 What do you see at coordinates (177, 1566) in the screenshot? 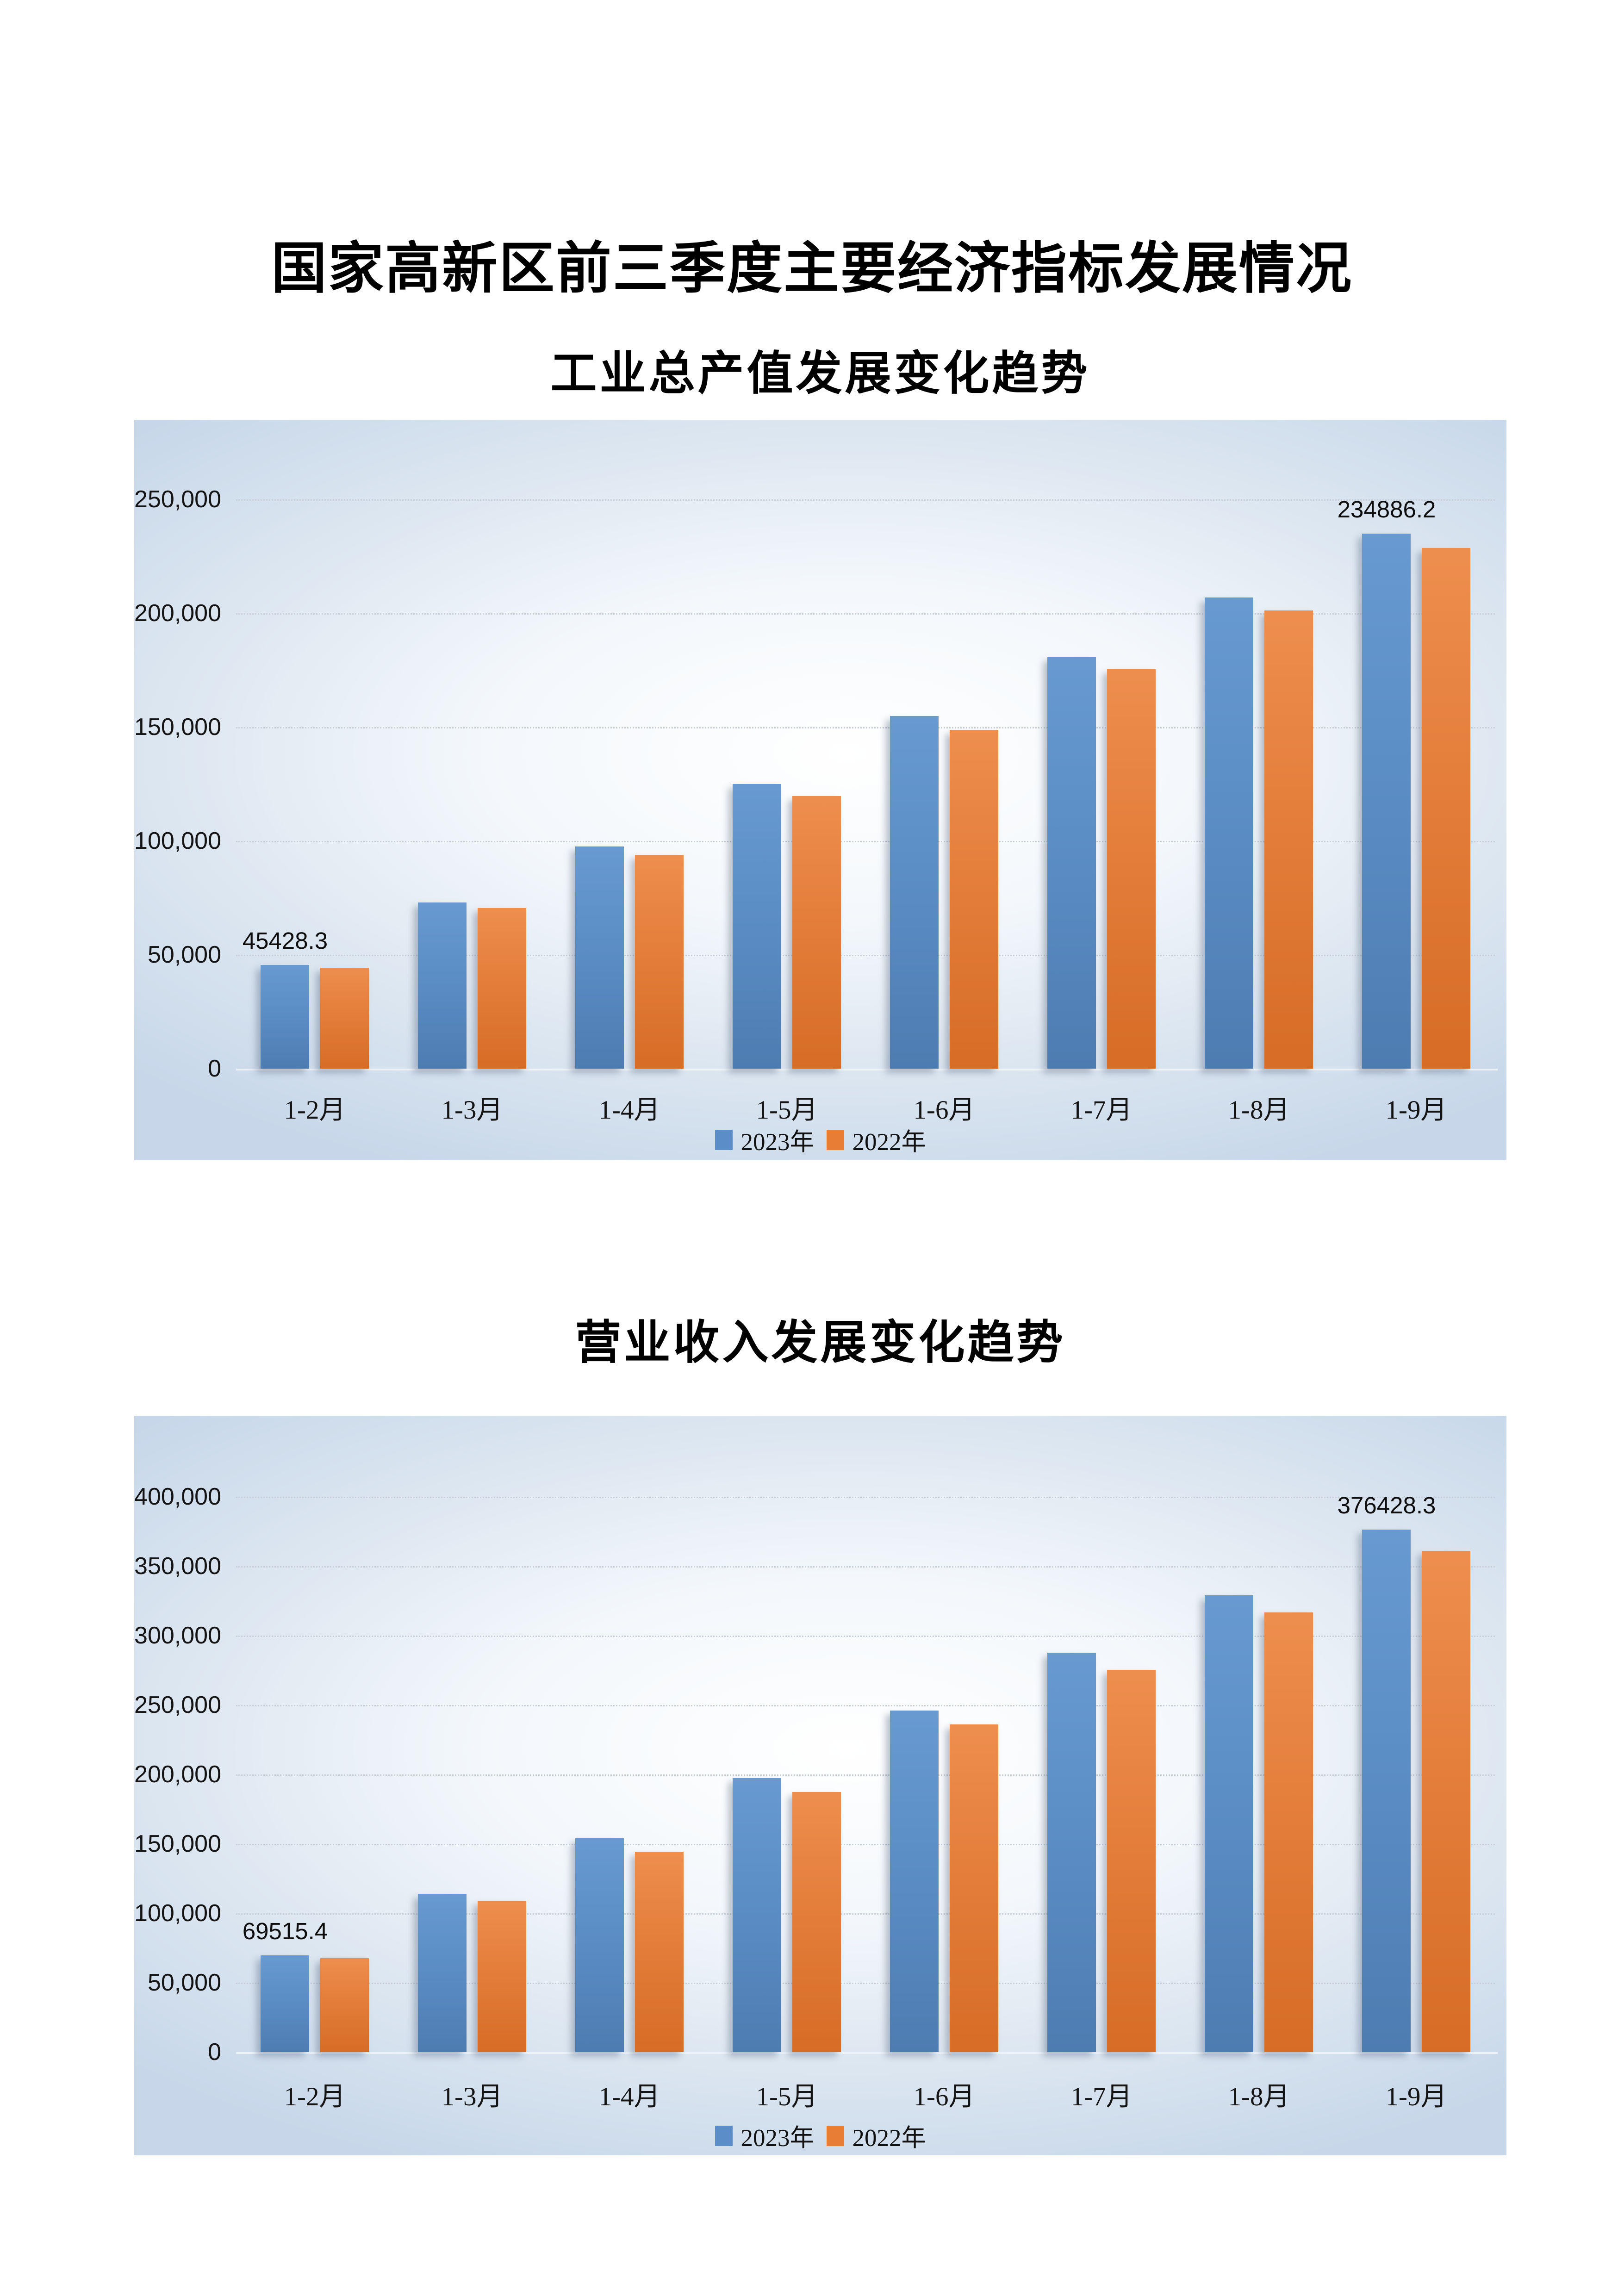
I see `y-axis-tick-label: 350,000` at bounding box center [177, 1566].